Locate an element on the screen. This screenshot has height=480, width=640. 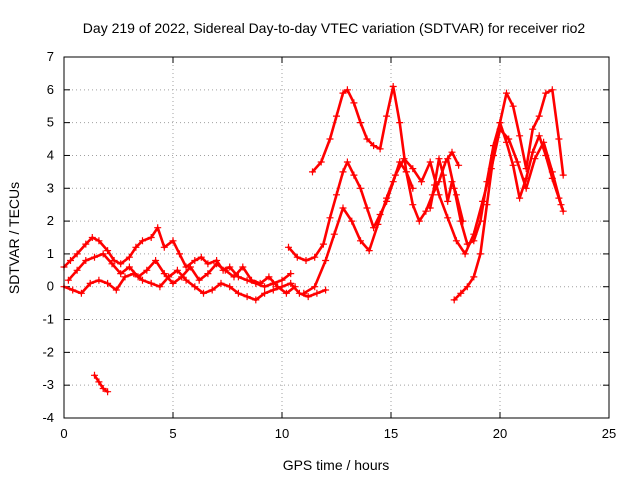
series-upper is located at coordinates (177, 257).